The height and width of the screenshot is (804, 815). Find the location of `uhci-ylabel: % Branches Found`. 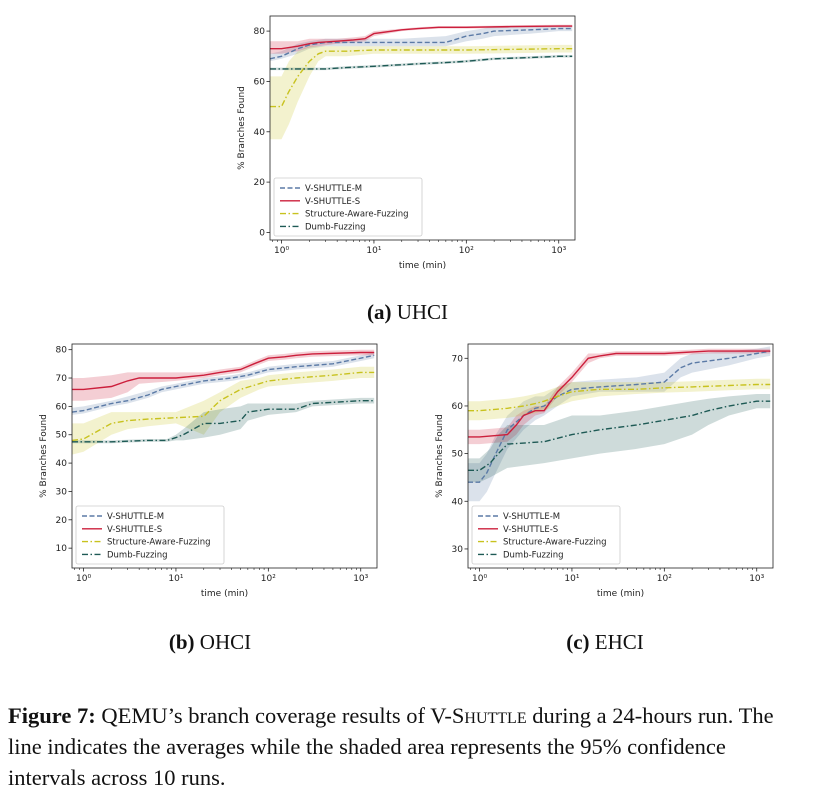

uhci-ylabel: % Branches Found is located at coordinates (242, 128).